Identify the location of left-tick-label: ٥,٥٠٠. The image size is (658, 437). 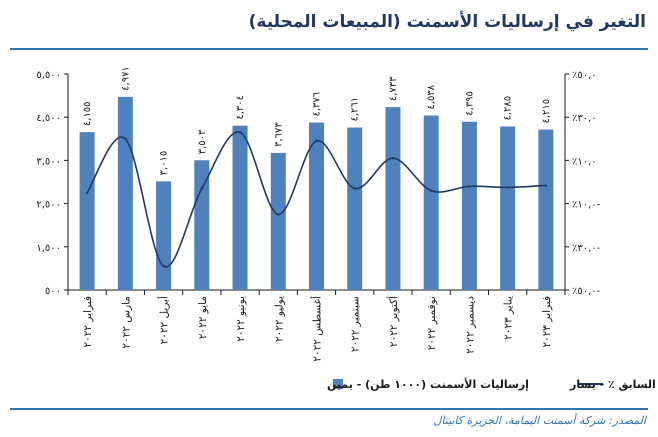
(48, 75).